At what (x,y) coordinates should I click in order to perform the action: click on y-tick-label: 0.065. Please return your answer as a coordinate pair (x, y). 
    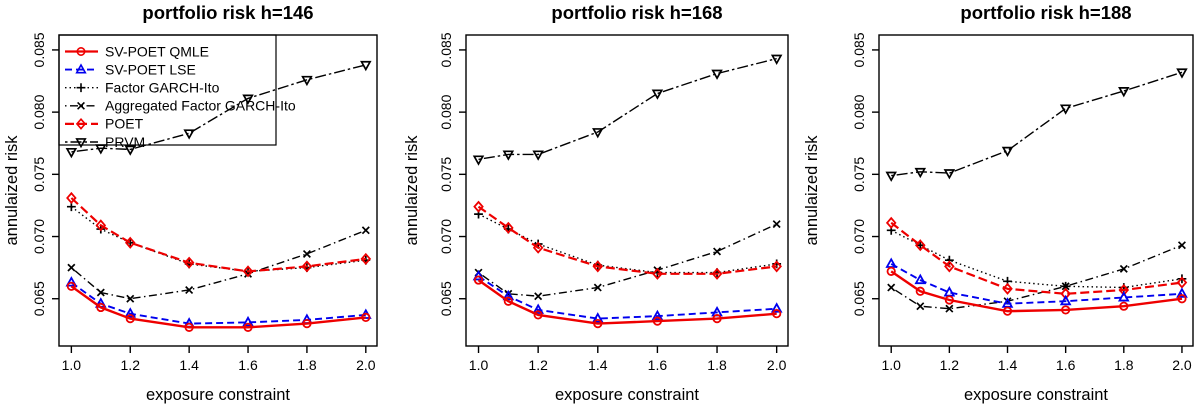
    Looking at the image, I should click on (446, 298).